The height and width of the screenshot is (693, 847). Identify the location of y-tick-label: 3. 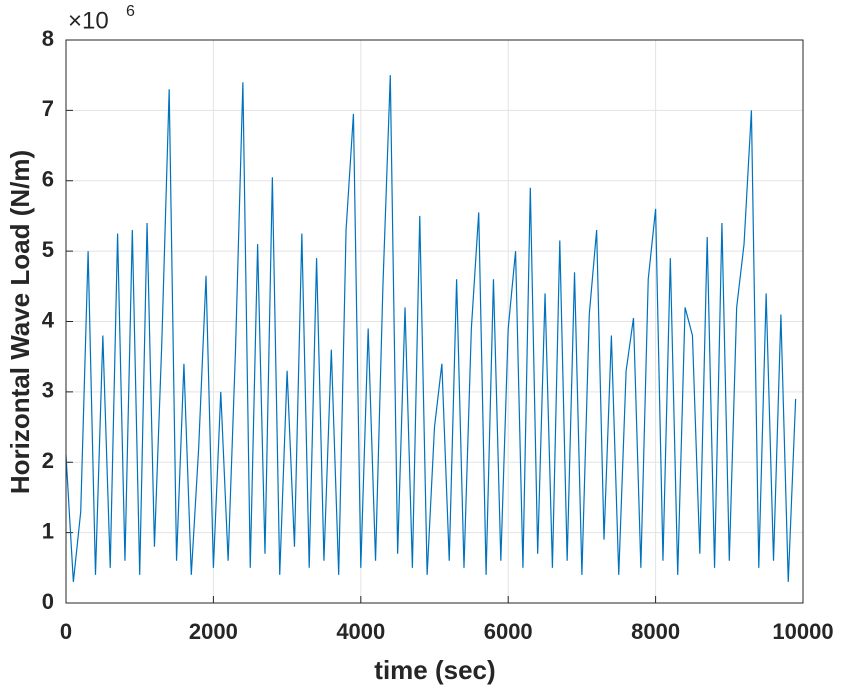
(48, 390).